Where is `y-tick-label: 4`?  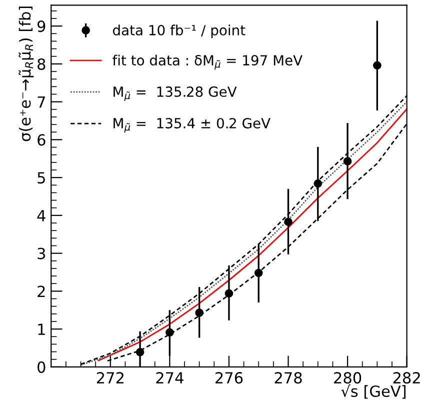
y-tick-label: 4 is located at coordinates (41, 216).